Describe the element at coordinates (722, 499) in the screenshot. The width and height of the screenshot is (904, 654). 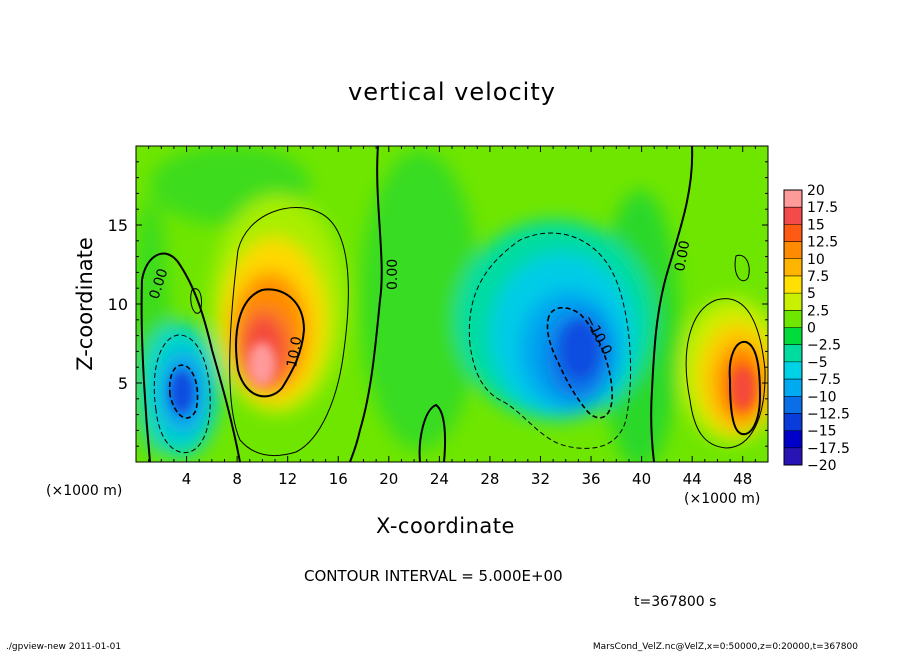
I see `x-unit-right: (×1000 m)` at that location.